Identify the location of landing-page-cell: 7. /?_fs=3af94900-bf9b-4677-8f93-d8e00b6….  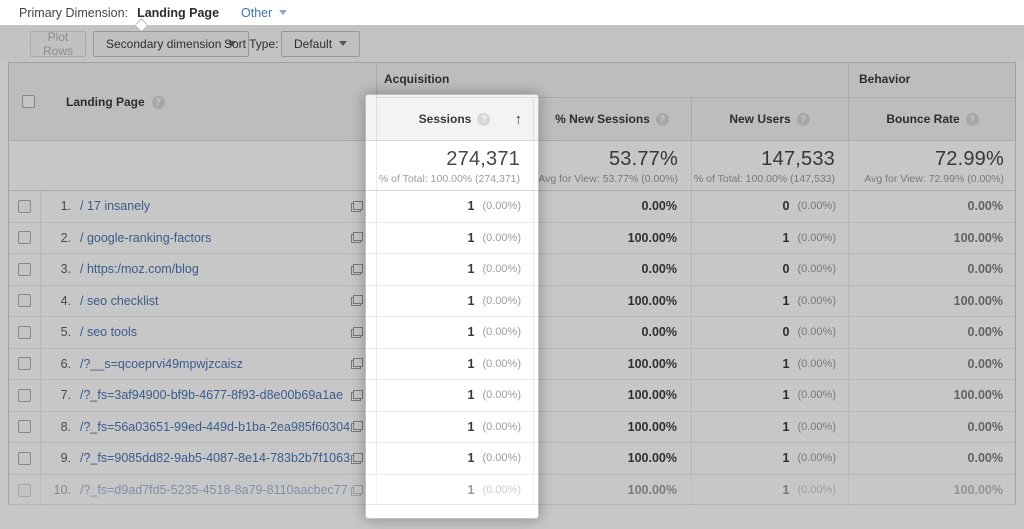
(208, 395).